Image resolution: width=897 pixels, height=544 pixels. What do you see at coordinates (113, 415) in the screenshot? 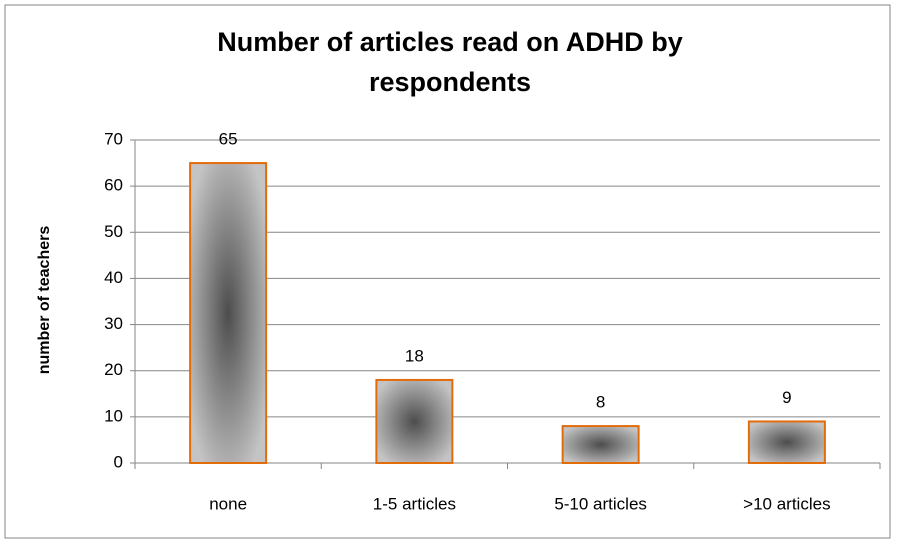
I see `y-tick-label: 10` at bounding box center [113, 415].